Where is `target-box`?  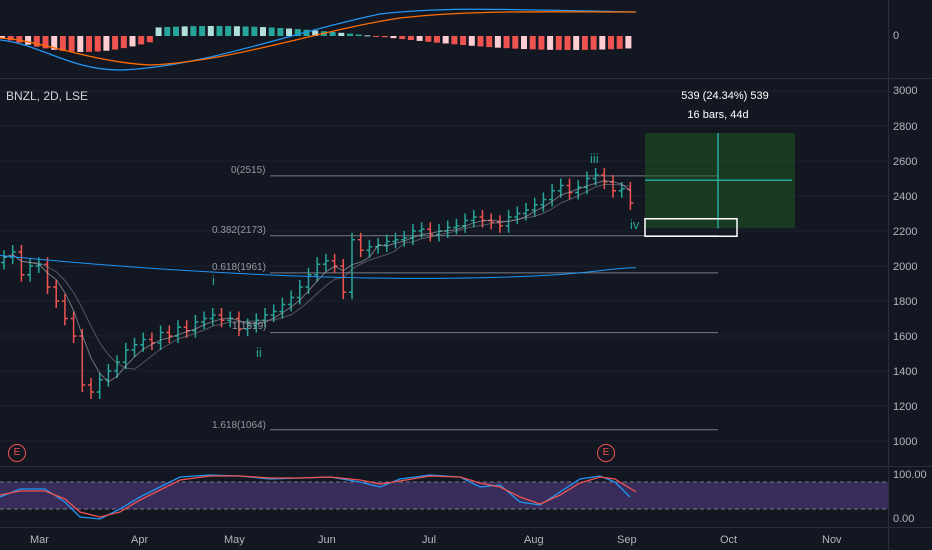 target-box is located at coordinates (691, 227).